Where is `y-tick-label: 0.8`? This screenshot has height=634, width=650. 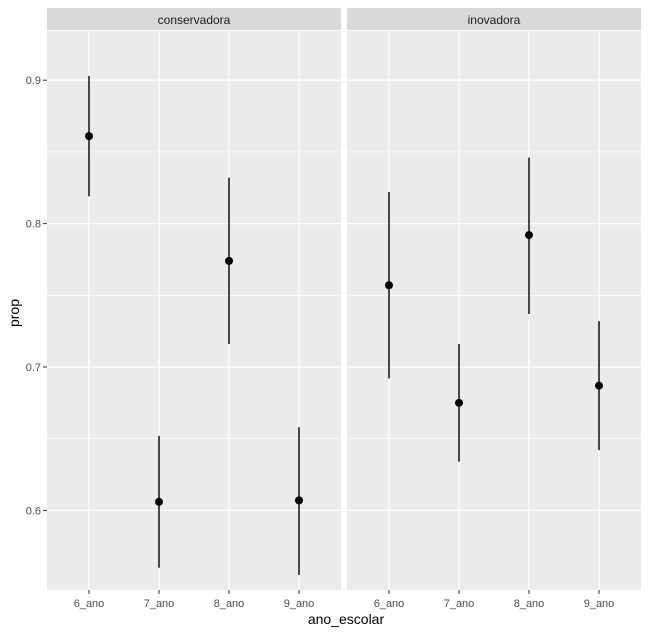
y-tick-label: 0.8 is located at coordinates (33, 225).